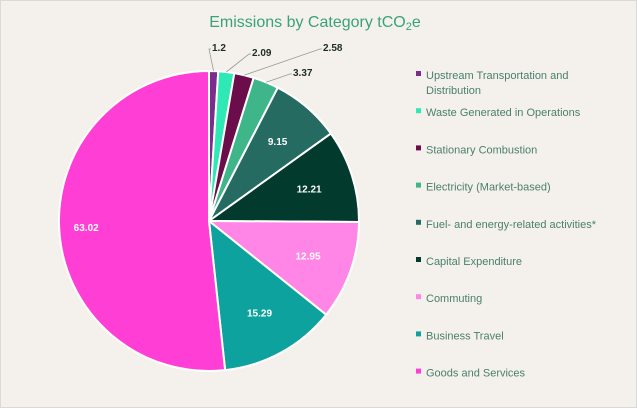 The image size is (637, 408). I want to click on slice-business-travel, so click(267, 295).